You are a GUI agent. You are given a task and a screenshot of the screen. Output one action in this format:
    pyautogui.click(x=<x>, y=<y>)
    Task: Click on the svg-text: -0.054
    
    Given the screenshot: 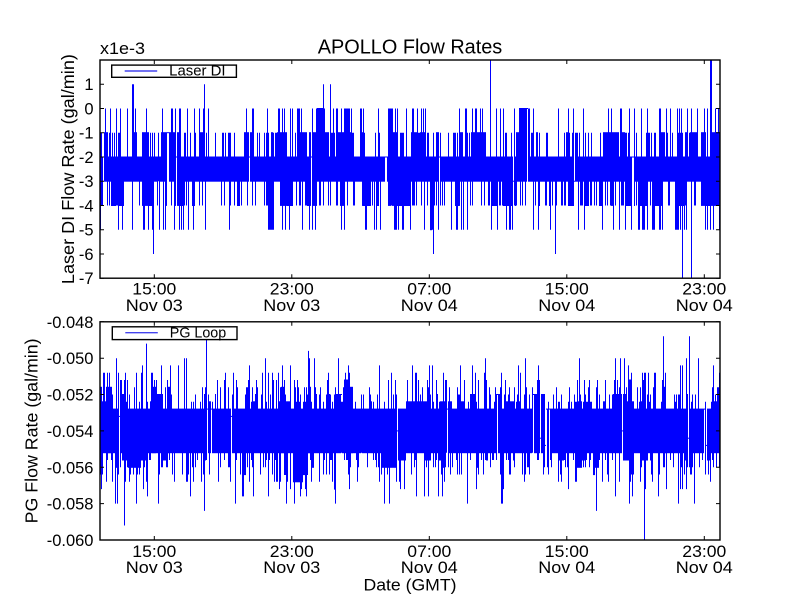 What is the action you would take?
    pyautogui.click(x=70, y=432)
    